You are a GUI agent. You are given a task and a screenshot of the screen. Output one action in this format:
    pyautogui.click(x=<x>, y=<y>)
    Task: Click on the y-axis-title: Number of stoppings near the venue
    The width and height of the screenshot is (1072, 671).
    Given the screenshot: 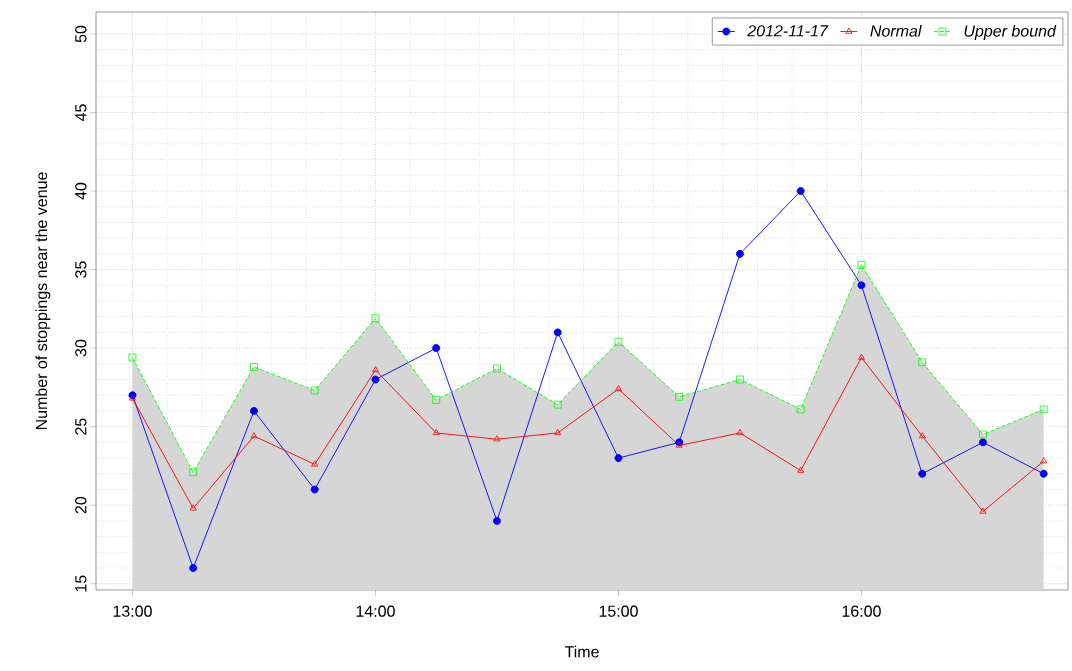 What is the action you would take?
    pyautogui.click(x=43, y=301)
    